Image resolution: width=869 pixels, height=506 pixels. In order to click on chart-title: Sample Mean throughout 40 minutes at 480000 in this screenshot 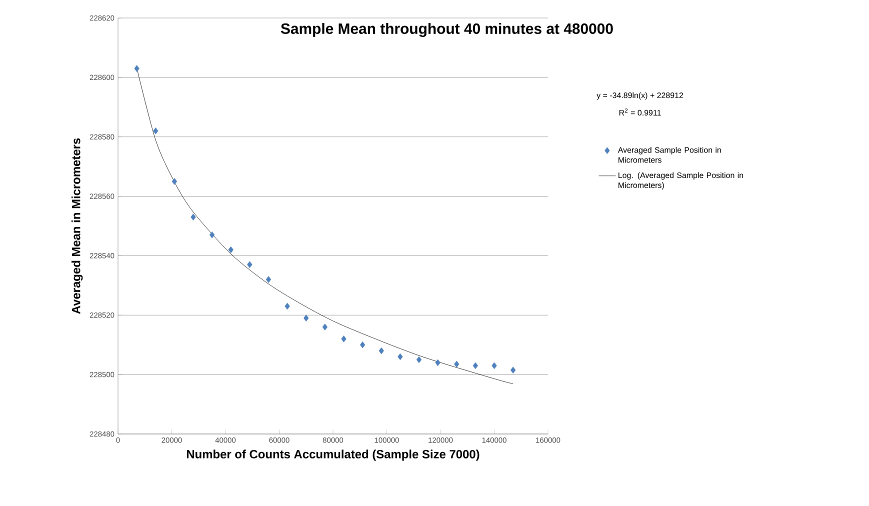, I will do `click(446, 29)`.